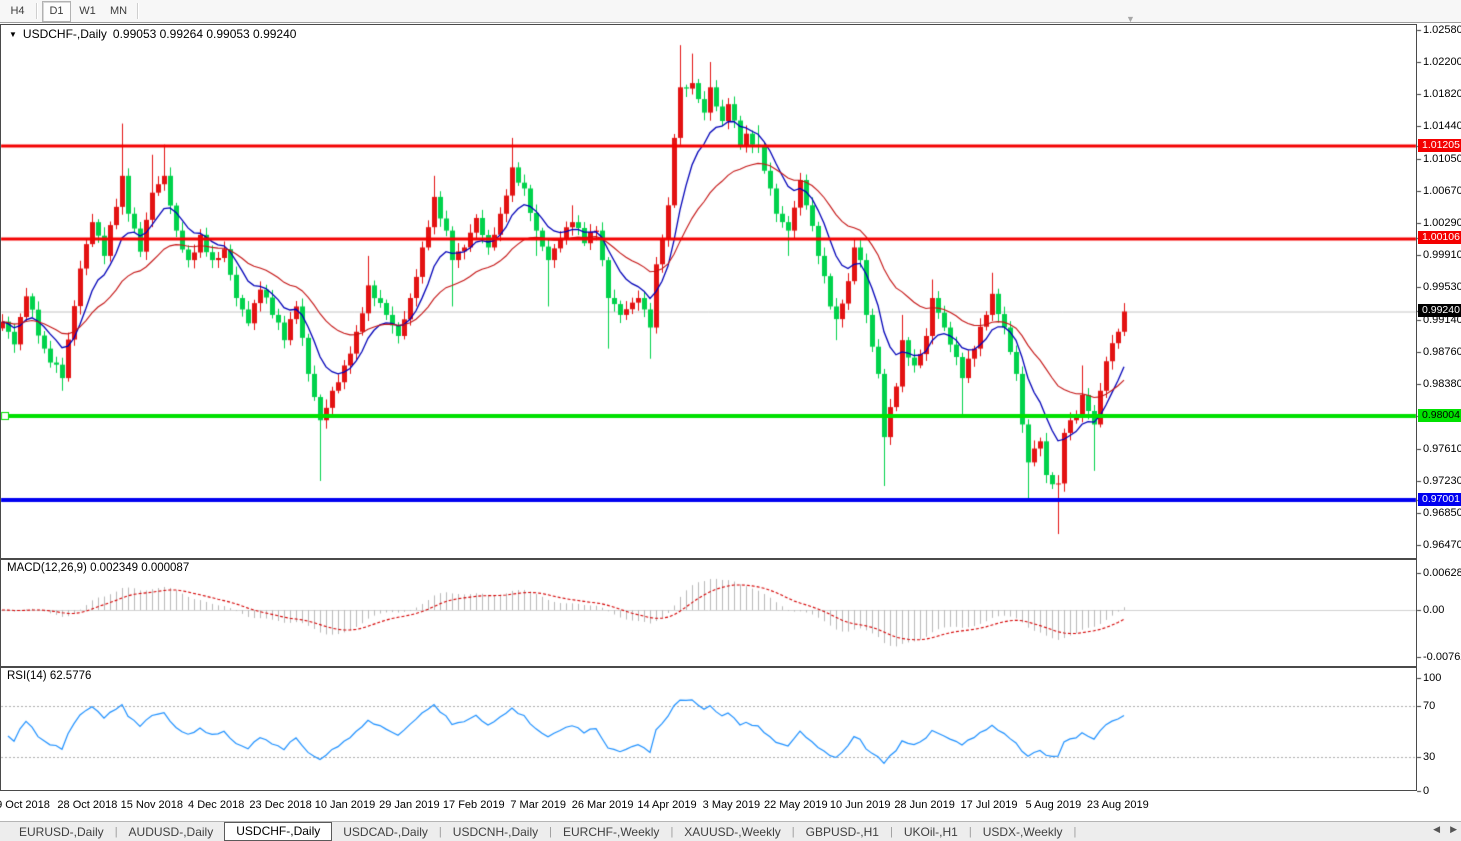 Image resolution: width=1461 pixels, height=841 pixels. What do you see at coordinates (1442, 287) in the screenshot?
I see `price-axis-label: 0.99530` at bounding box center [1442, 287].